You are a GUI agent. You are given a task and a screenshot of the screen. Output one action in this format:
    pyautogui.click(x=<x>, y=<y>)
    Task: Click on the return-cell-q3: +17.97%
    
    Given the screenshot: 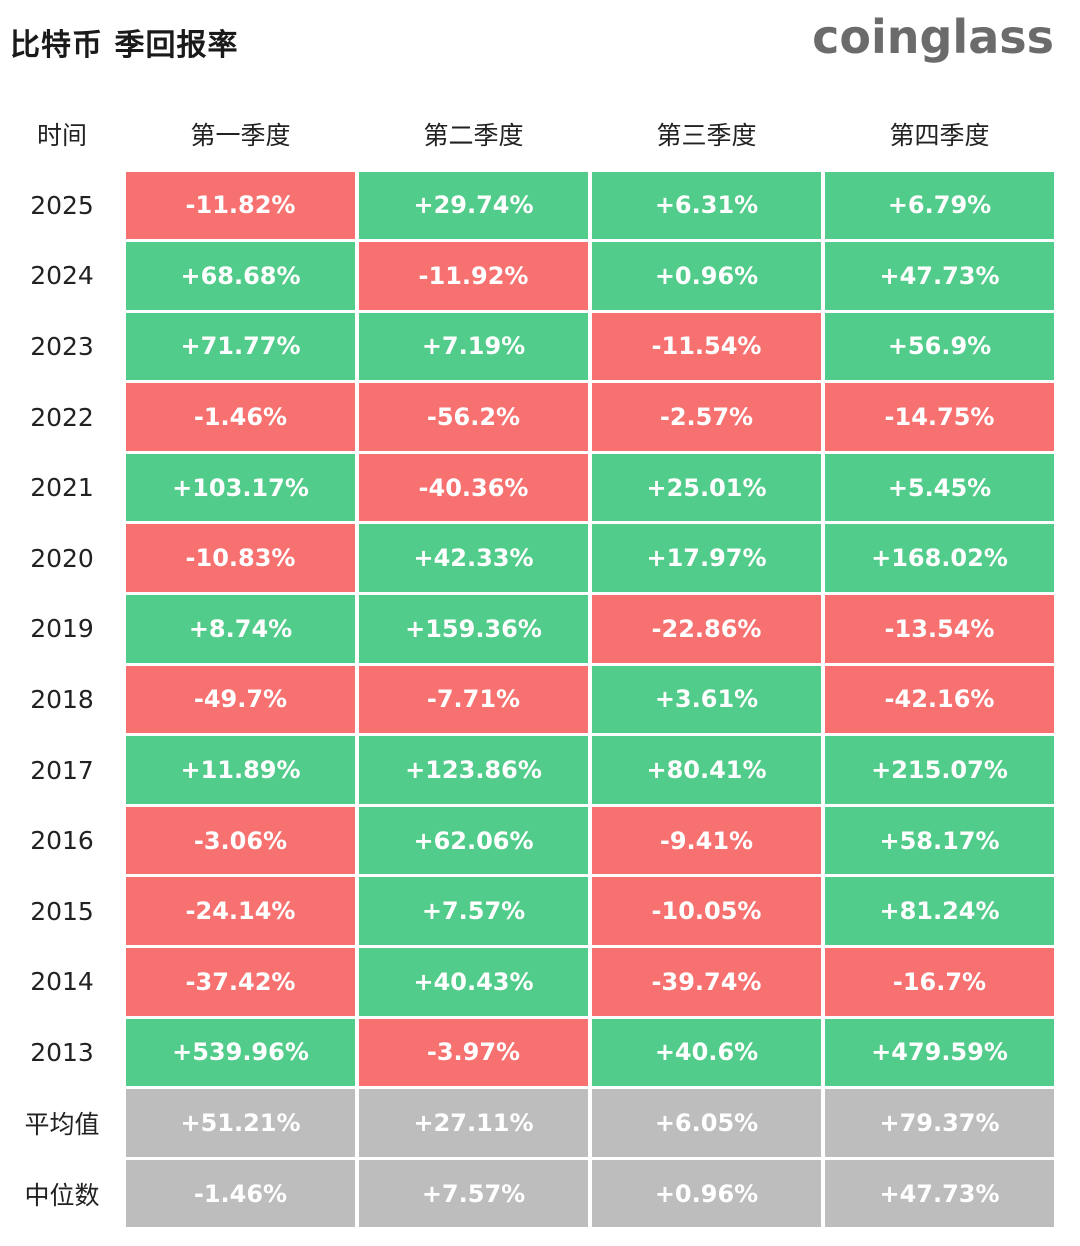 What is the action you would take?
    pyautogui.click(x=706, y=558)
    